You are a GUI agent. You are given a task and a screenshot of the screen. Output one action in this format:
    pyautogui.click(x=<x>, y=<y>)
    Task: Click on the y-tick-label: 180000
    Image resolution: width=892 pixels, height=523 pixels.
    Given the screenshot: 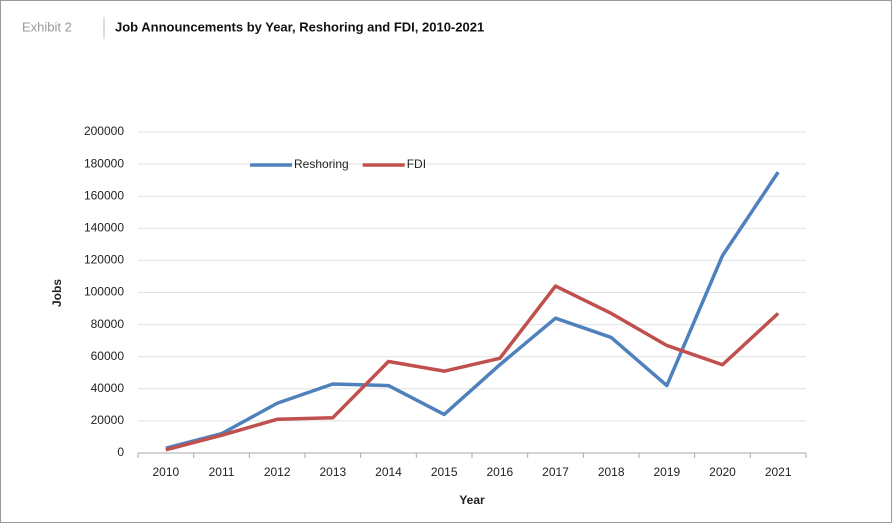 What is the action you would take?
    pyautogui.click(x=104, y=163)
    